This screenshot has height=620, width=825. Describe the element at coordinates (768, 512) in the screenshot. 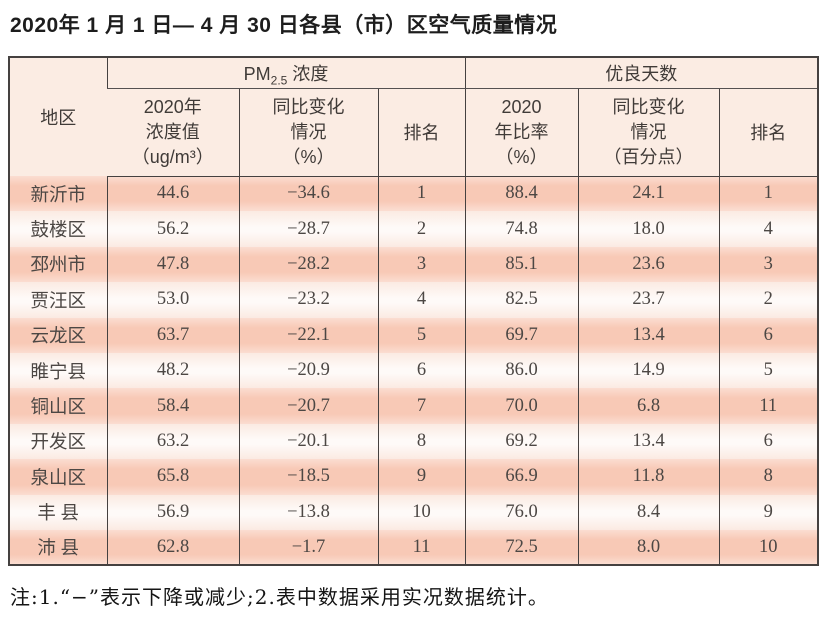

I see `good-days-rank-cell: 9` at that location.